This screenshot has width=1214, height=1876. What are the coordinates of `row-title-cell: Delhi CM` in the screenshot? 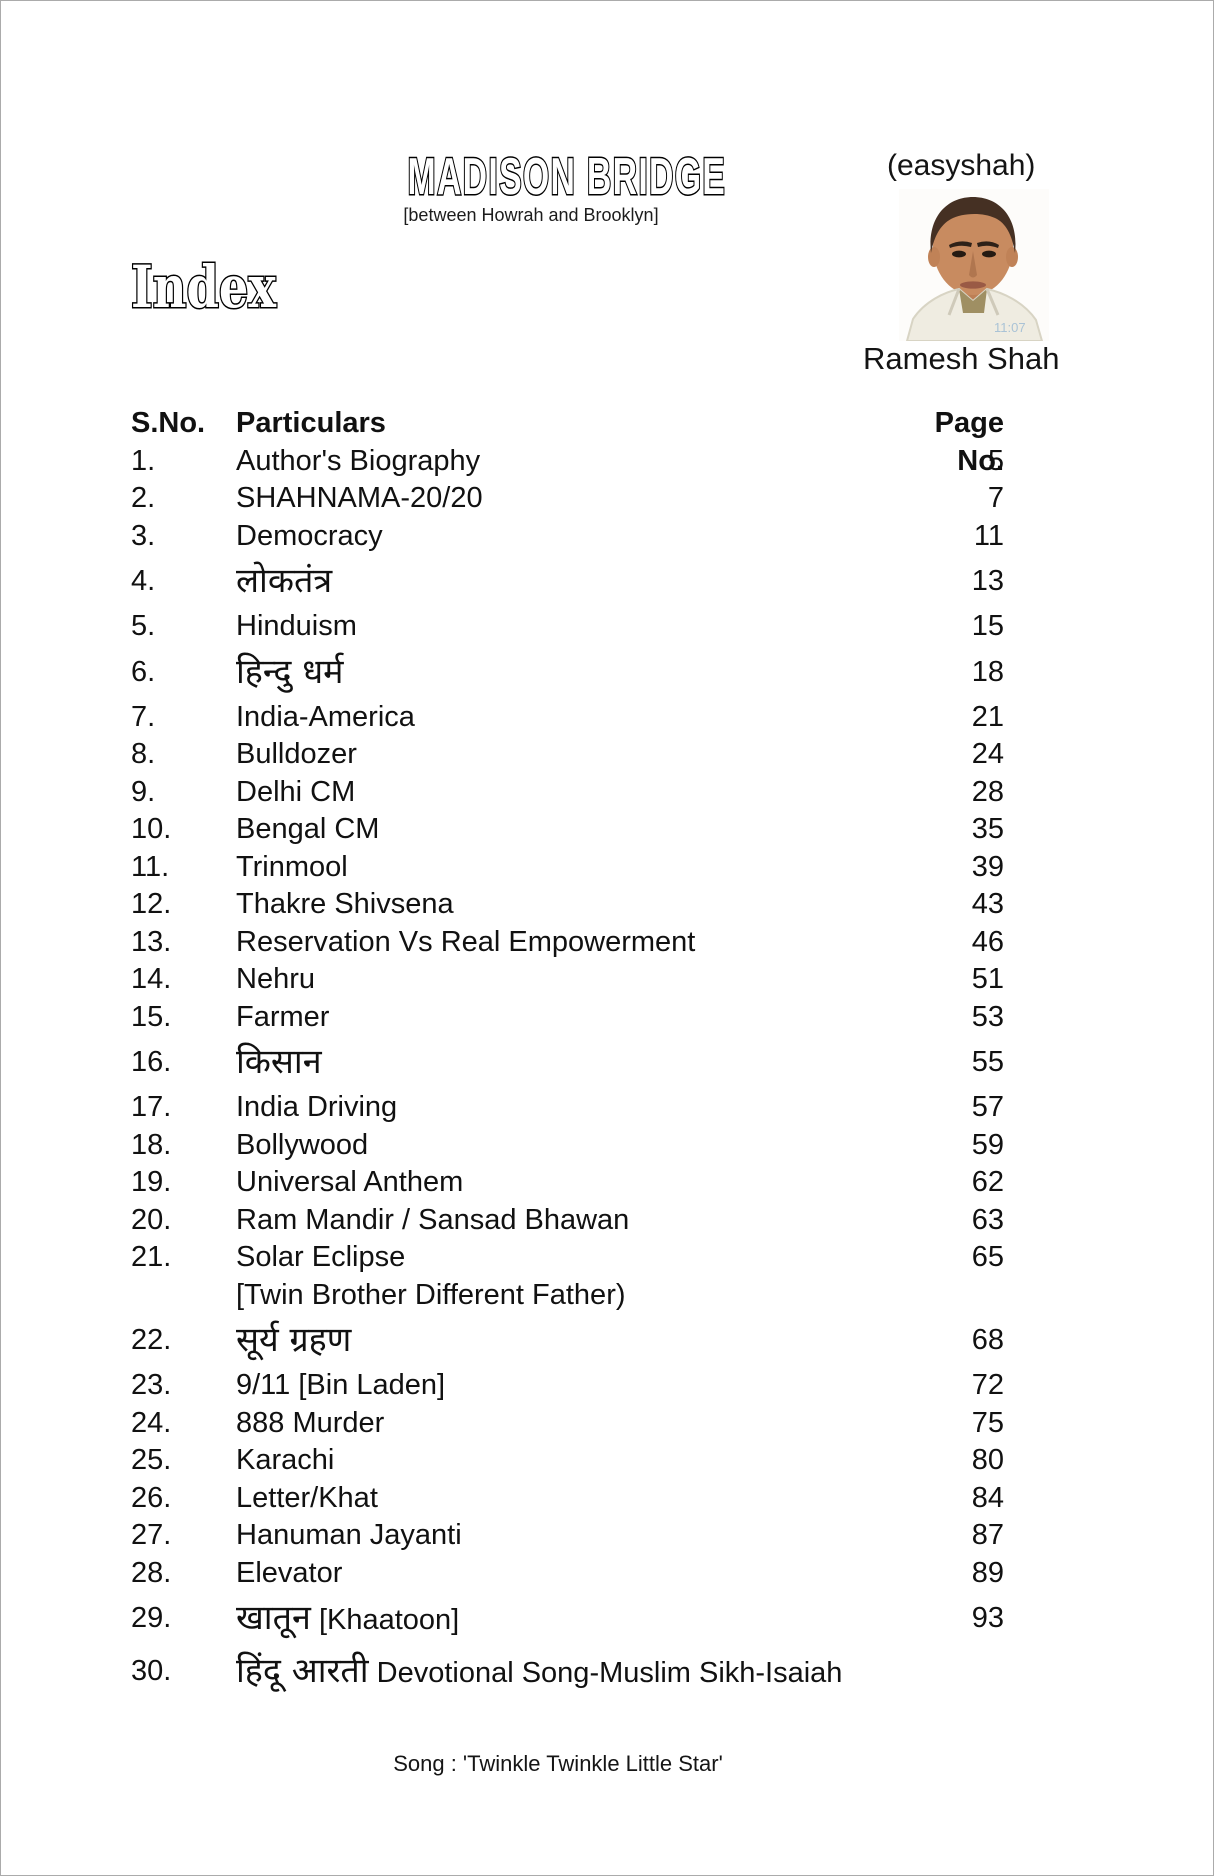 It's located at (560, 793).